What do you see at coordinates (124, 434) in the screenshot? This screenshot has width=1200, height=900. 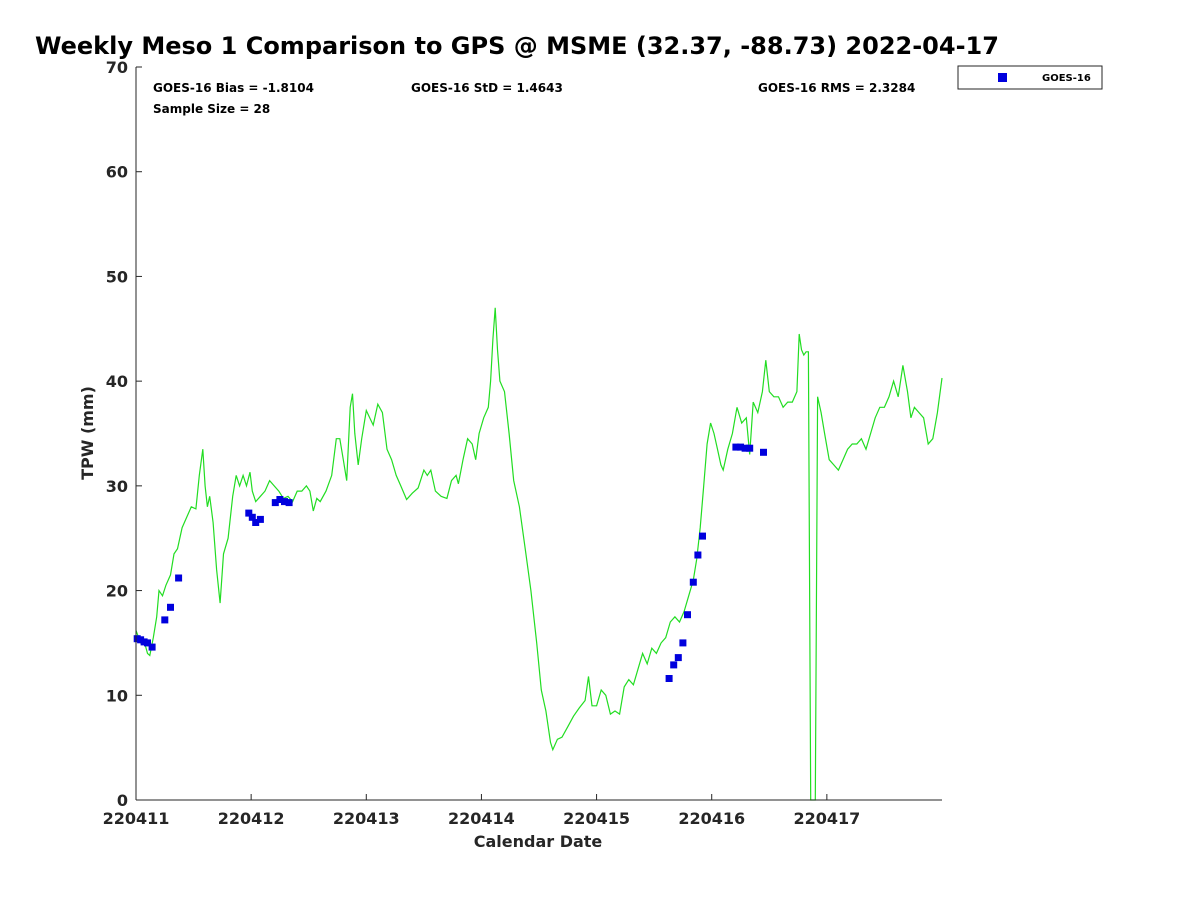 I see `y-axis-ticks: 0 10 20 30 40 50 60 70` at bounding box center [124, 434].